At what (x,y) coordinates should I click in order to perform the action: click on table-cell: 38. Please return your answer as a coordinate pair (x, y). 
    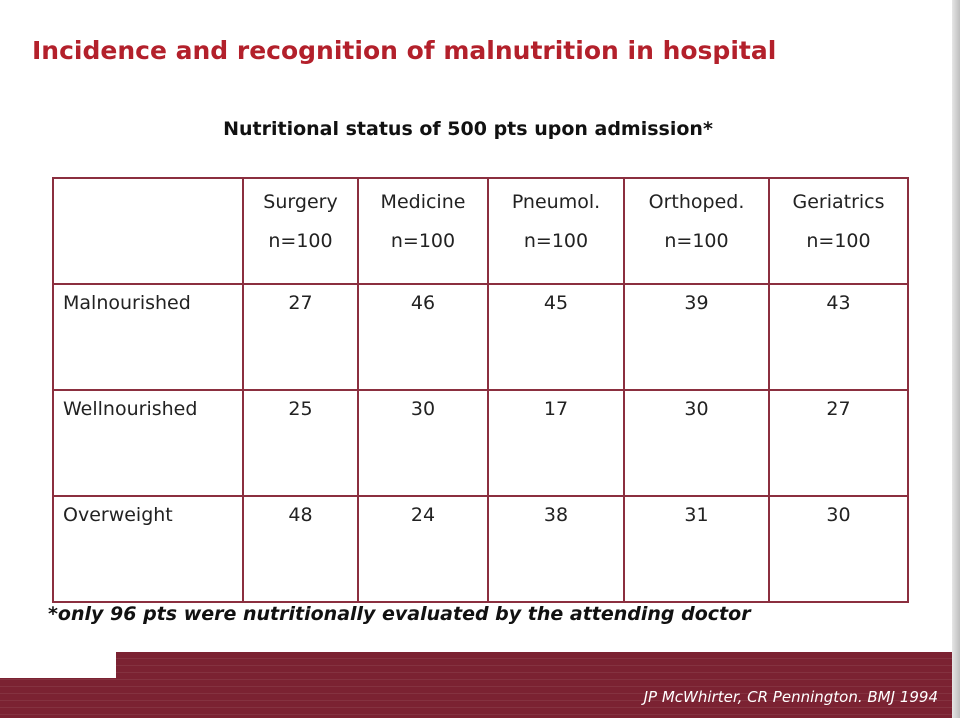
    Looking at the image, I should click on (556, 549).